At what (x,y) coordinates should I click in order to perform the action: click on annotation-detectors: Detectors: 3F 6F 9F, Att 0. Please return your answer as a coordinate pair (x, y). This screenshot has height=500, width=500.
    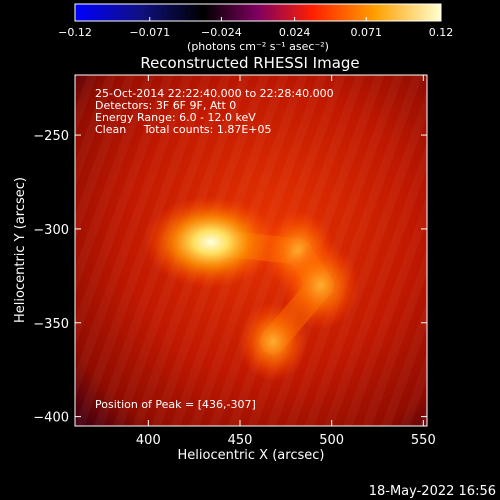
    Looking at the image, I should click on (165, 105).